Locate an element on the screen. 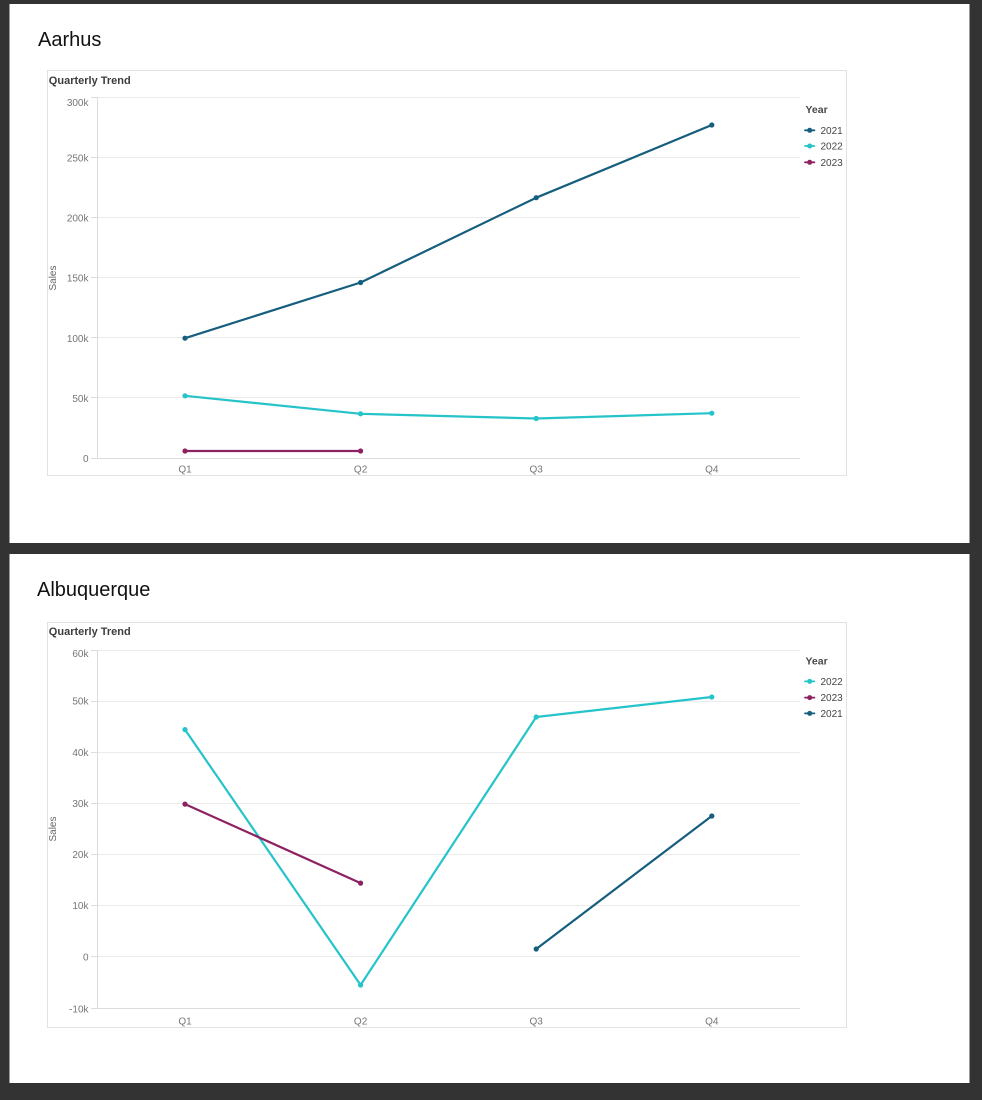 The image size is (982, 1100). svg-text: 250k is located at coordinates (78, 158).